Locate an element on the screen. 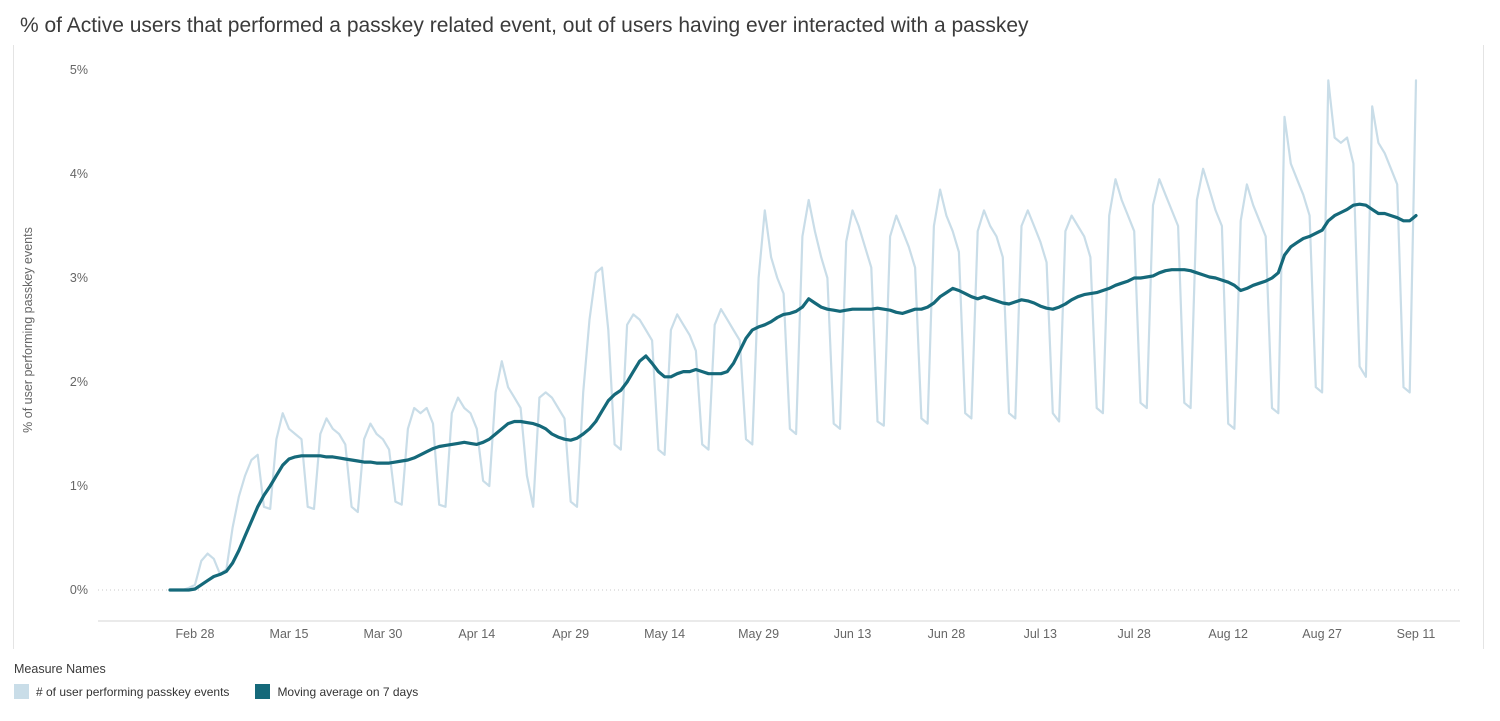 This screenshot has height=721, width=1500. x-tick-label: Jul 28 is located at coordinates (1134, 634).